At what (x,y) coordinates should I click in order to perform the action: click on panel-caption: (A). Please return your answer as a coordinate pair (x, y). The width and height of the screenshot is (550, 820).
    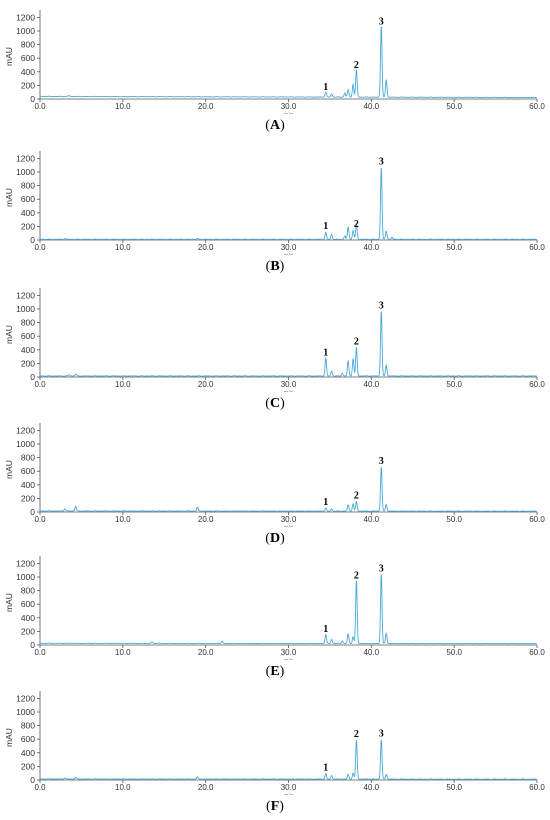
    Looking at the image, I should click on (275, 126).